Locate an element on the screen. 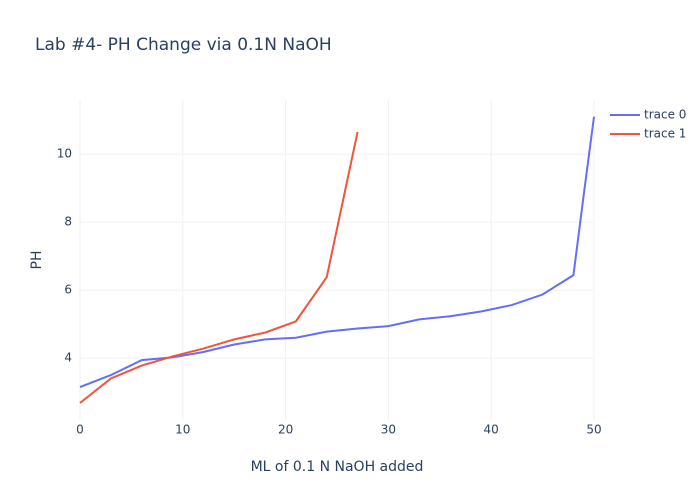 This screenshot has width=700, height=500. y-tick-label: 6 is located at coordinates (68, 290).